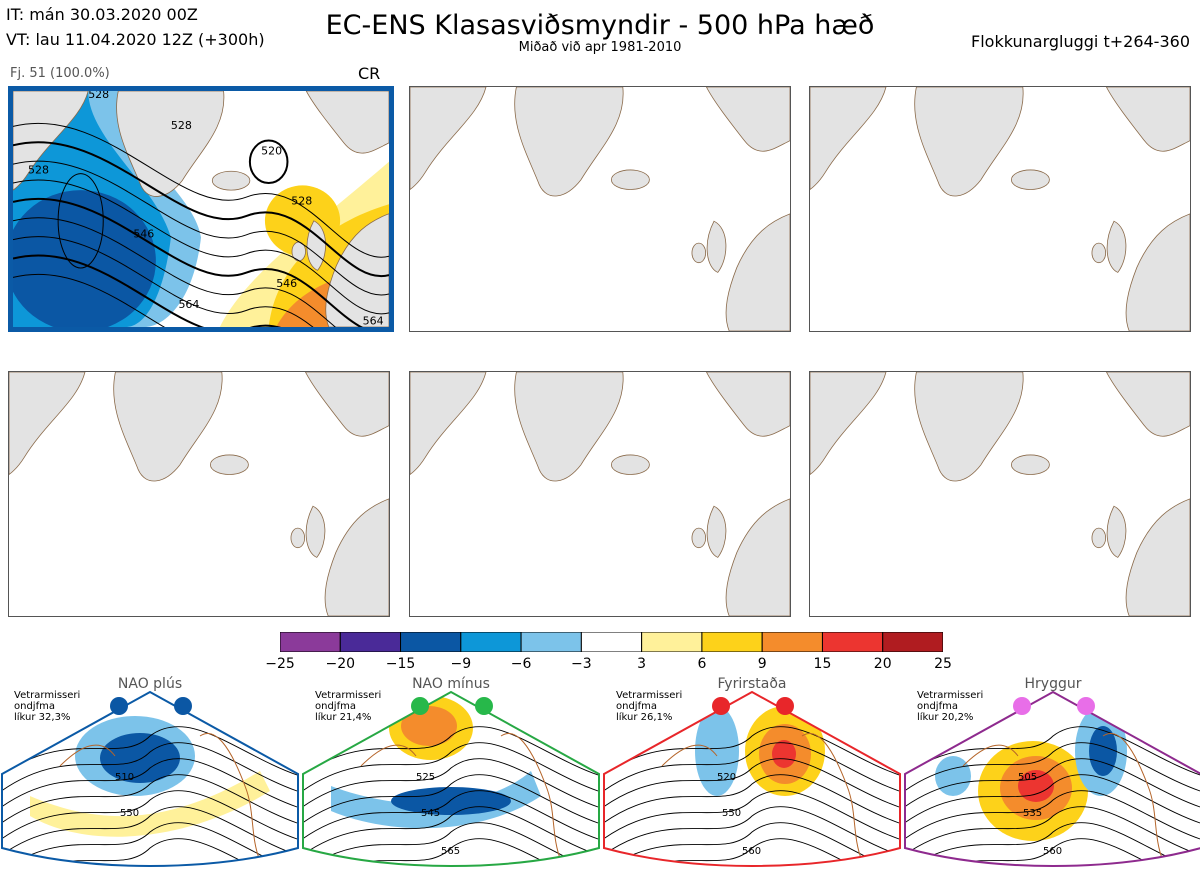 This screenshot has width=1200, height=871. Describe the element at coordinates (430, 813) in the screenshot. I see `regime-contour-label: 545` at that location.